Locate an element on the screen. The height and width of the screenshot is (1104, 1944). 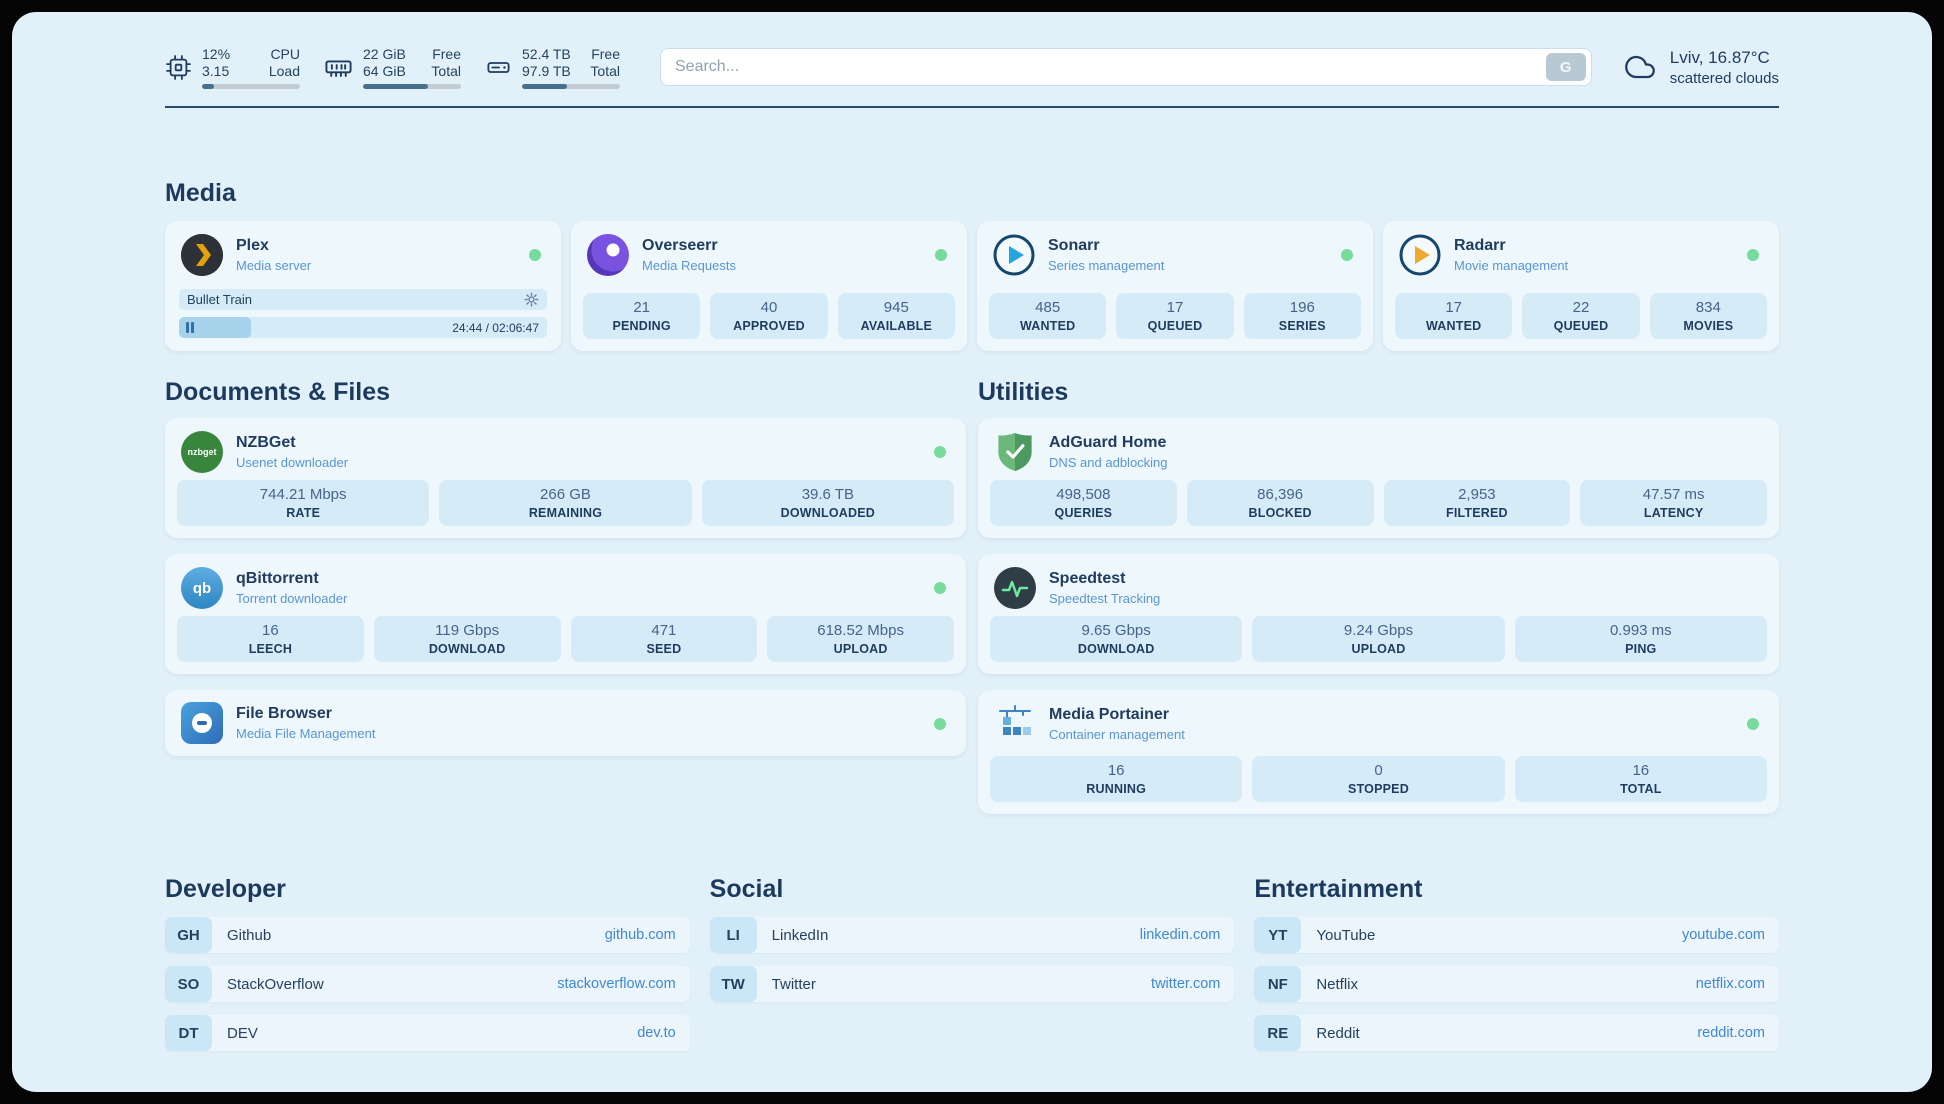
stat-value: 196 is located at coordinates (1302, 307).